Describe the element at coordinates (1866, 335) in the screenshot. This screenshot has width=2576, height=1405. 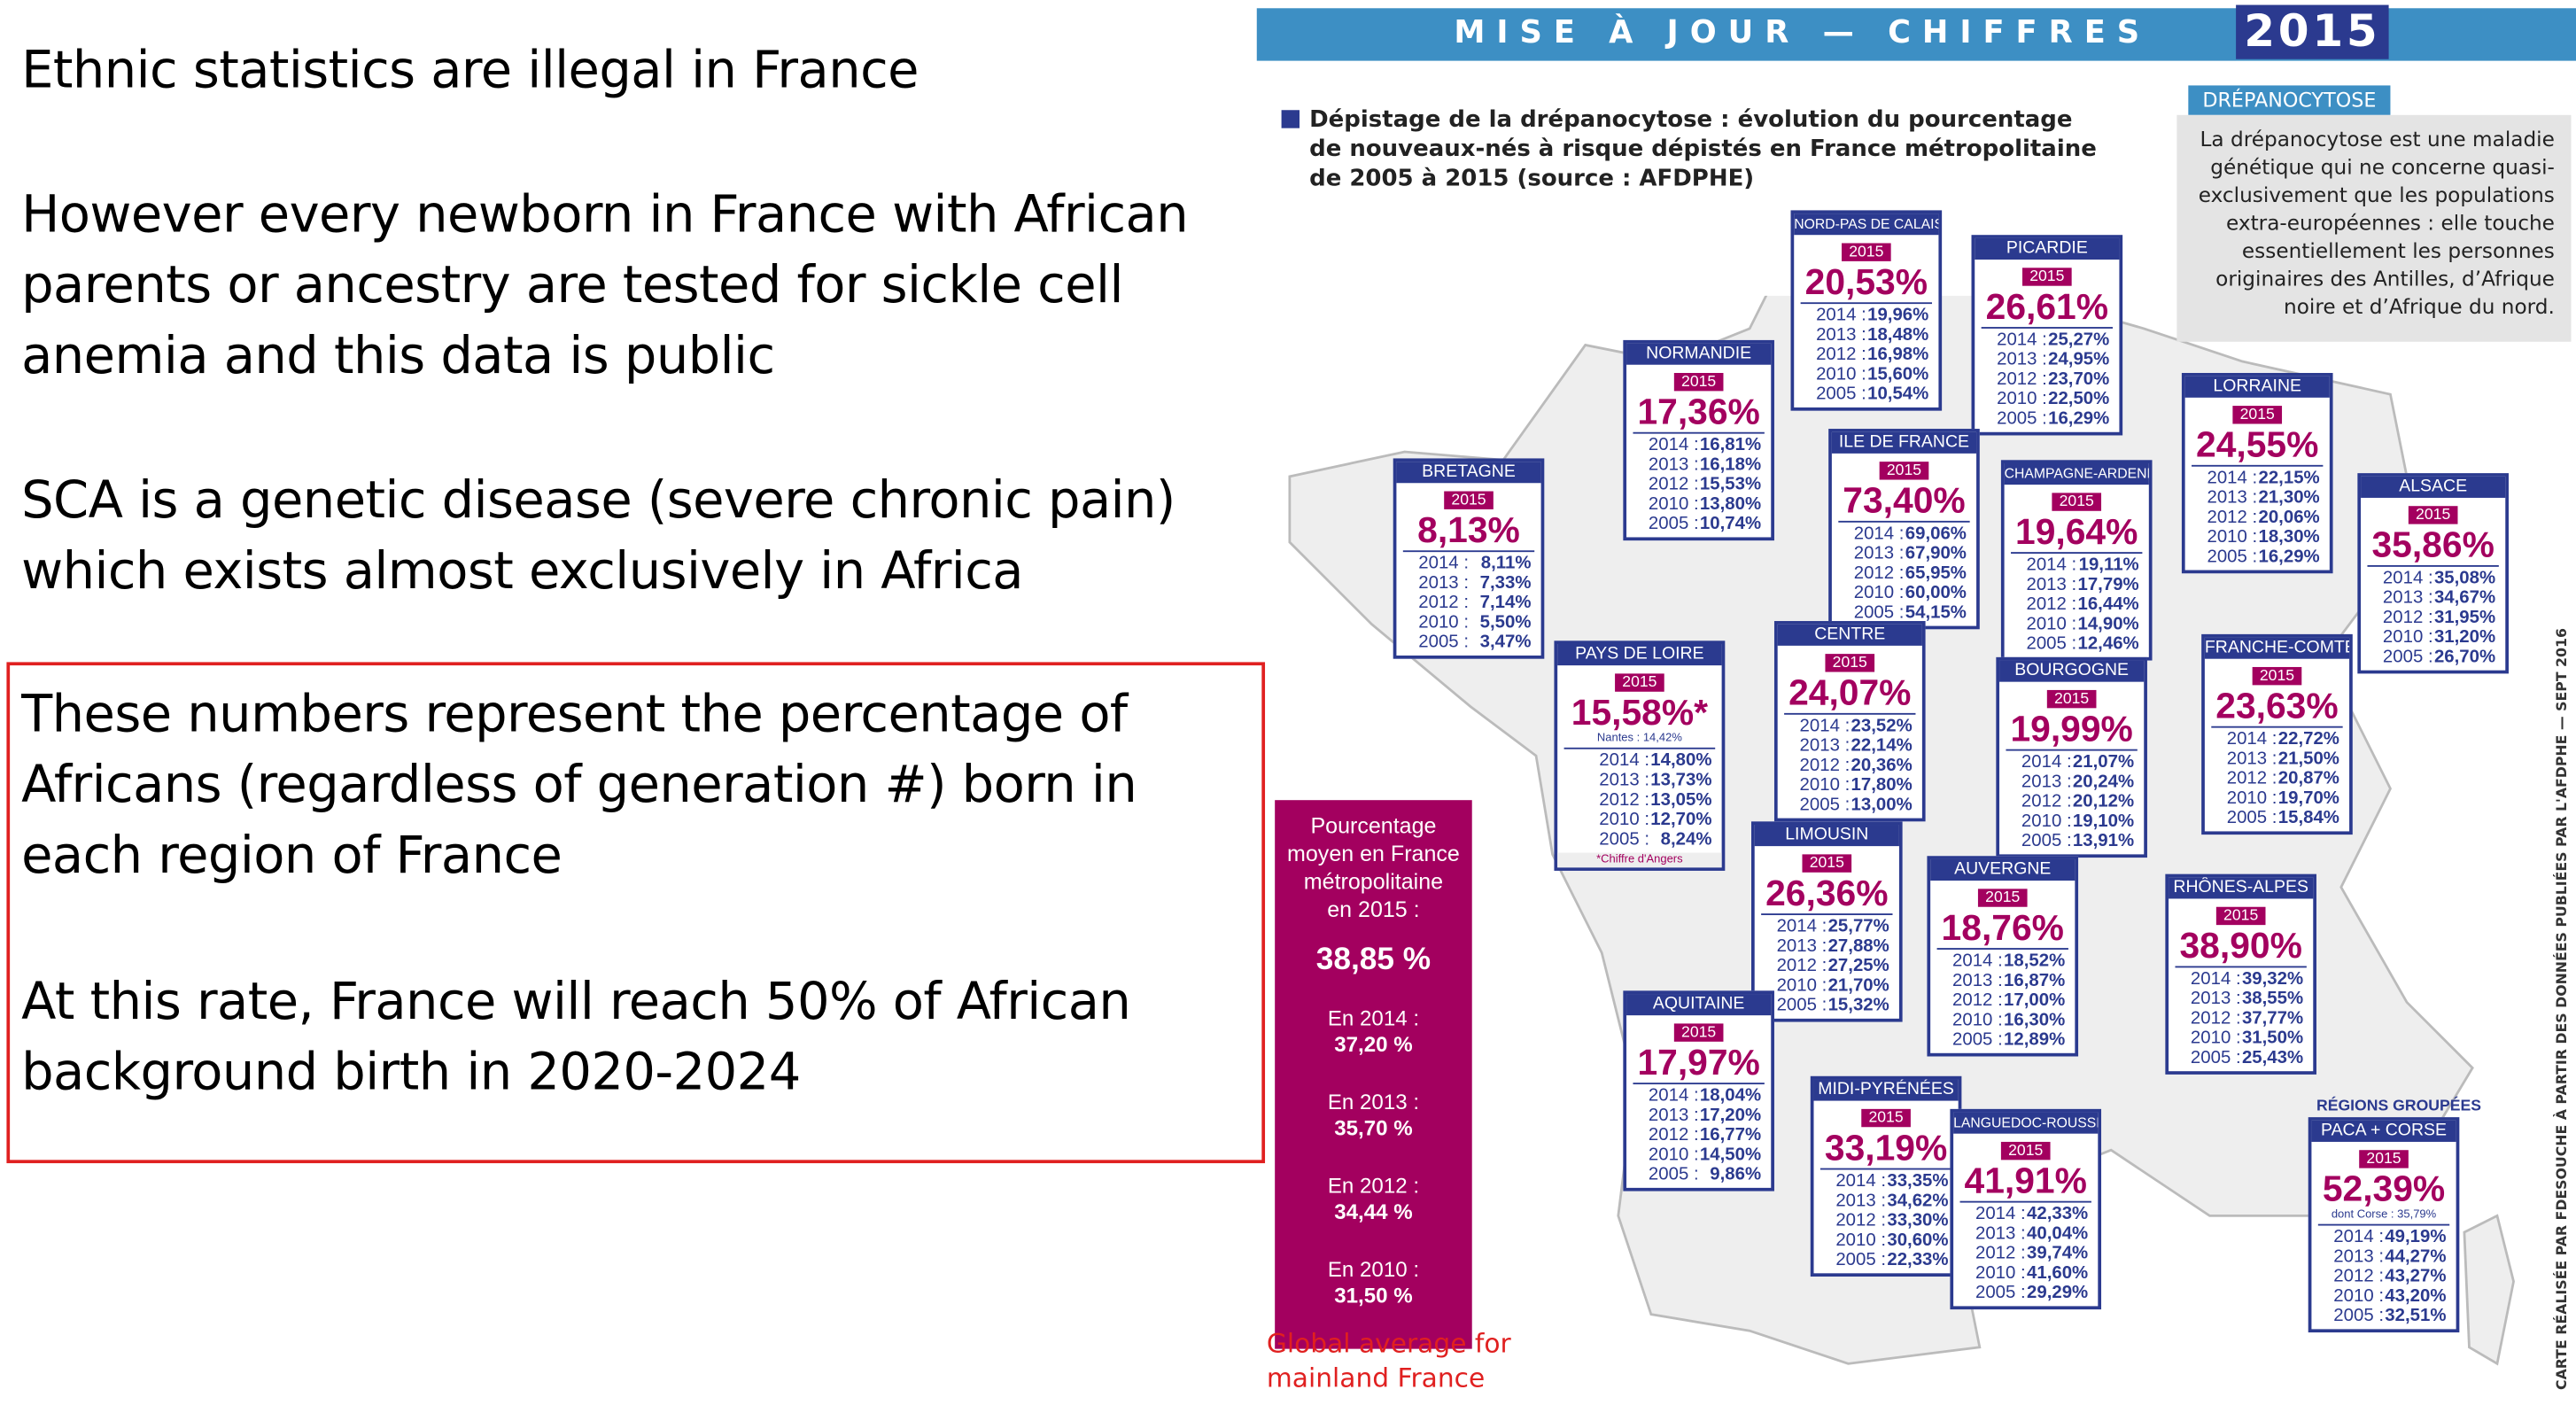
I see `history-row: 2013 :18,48%` at that location.